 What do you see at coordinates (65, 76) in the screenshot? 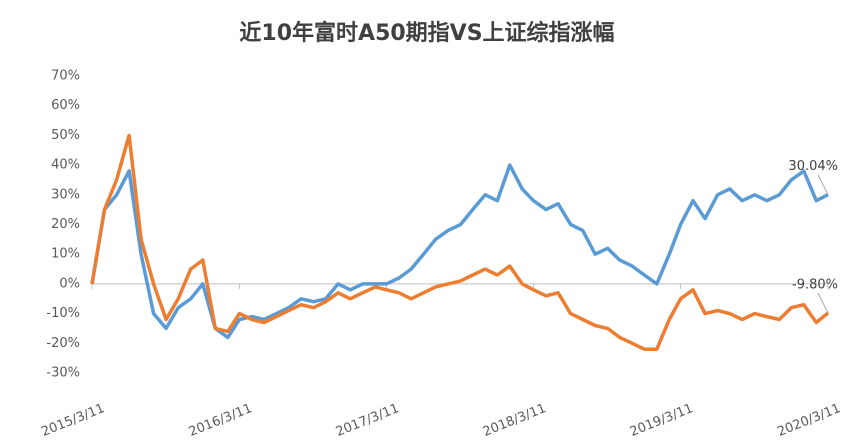
I see `y-tick-label: 70%` at bounding box center [65, 76].